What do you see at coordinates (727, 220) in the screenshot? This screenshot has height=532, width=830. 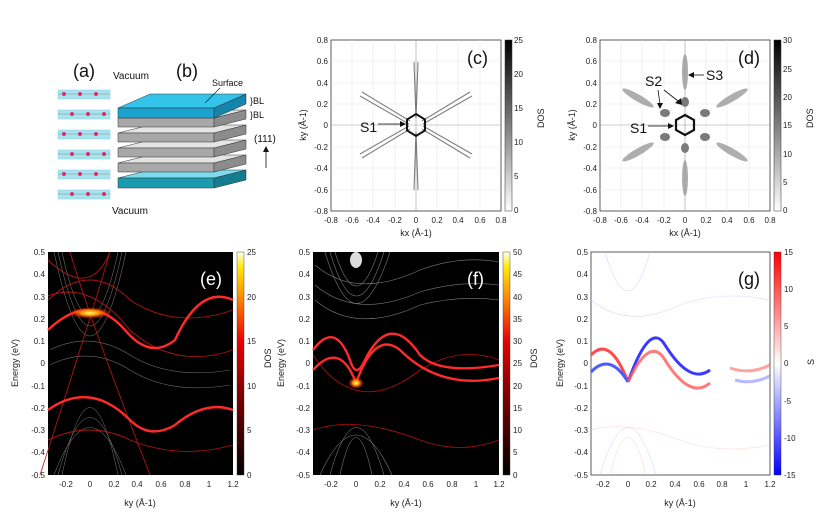 I see `d-x-tick-6: 0.4` at bounding box center [727, 220].